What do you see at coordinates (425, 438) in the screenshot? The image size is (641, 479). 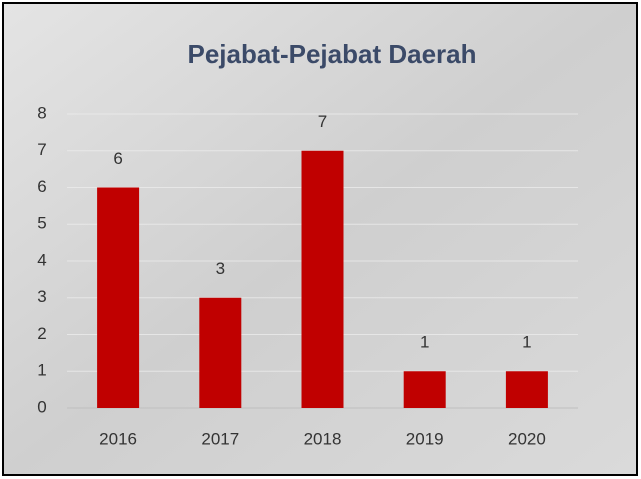 I see `x-tick-label: 2019` at bounding box center [425, 438].